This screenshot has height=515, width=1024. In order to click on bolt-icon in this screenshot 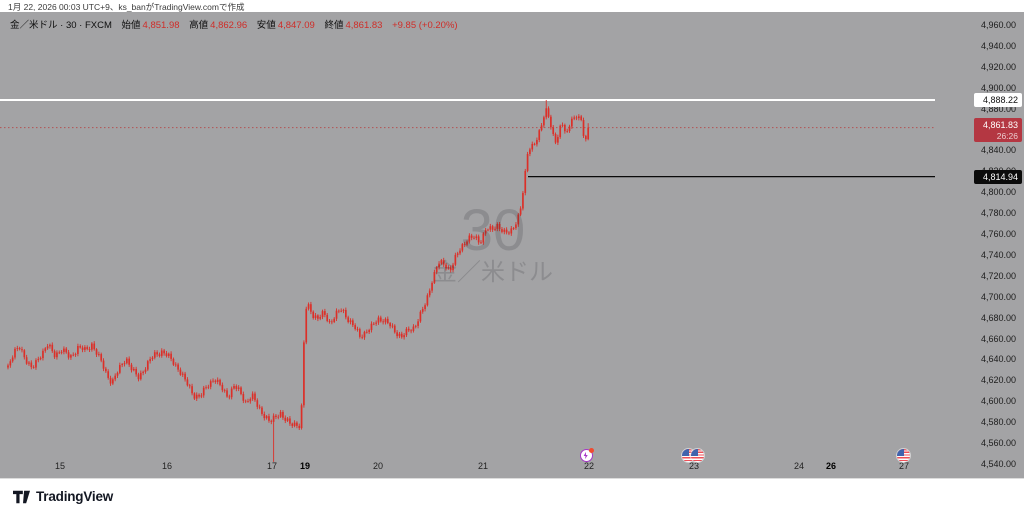, I will do `click(585, 455)`.